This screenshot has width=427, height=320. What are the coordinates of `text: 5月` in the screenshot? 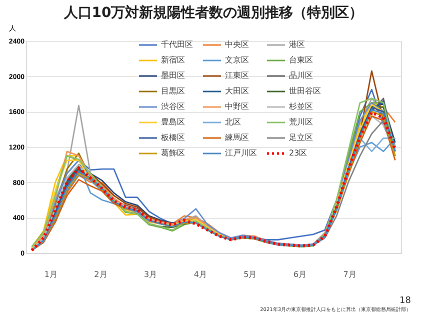 It's located at (250, 274).